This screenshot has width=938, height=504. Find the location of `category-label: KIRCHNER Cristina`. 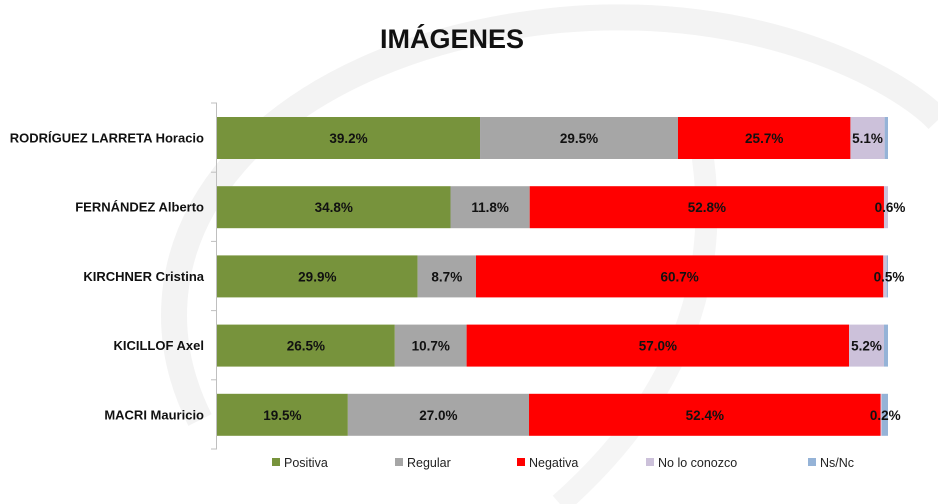

category-label: KIRCHNER Cristina is located at coordinates (143, 276).